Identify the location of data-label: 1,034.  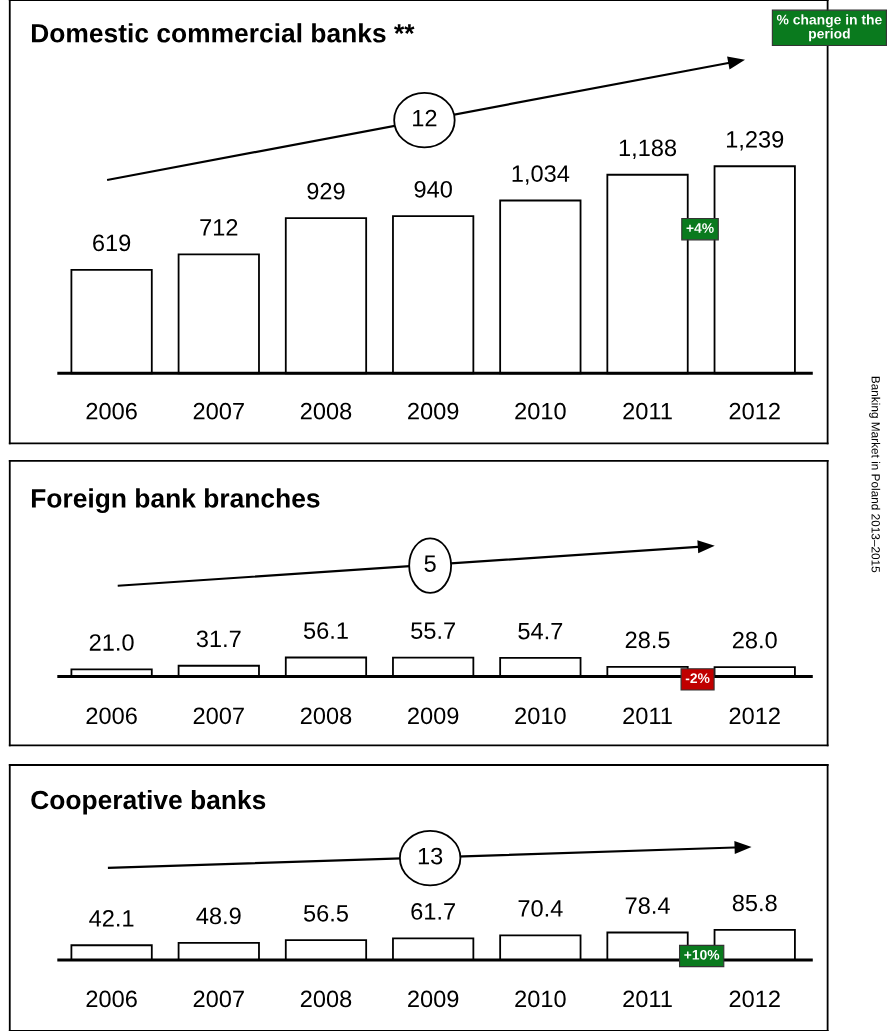
(541, 175).